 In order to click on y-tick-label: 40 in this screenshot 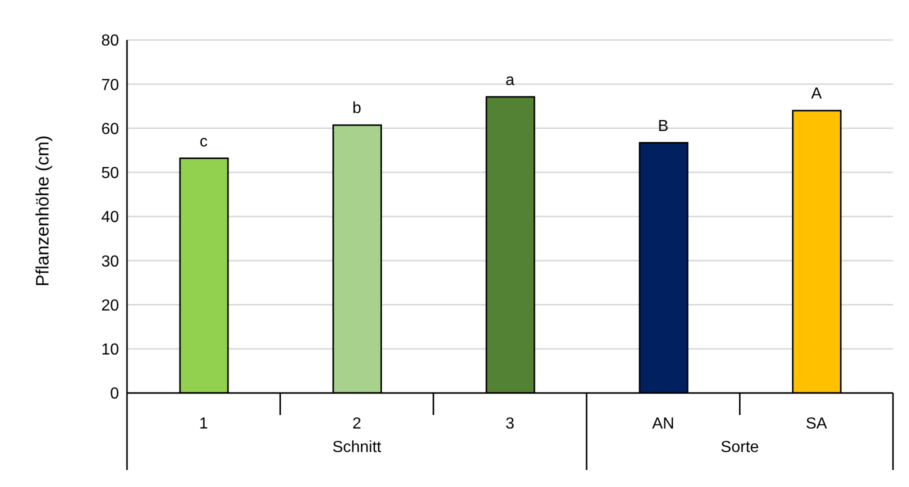, I will do `click(110, 217)`.